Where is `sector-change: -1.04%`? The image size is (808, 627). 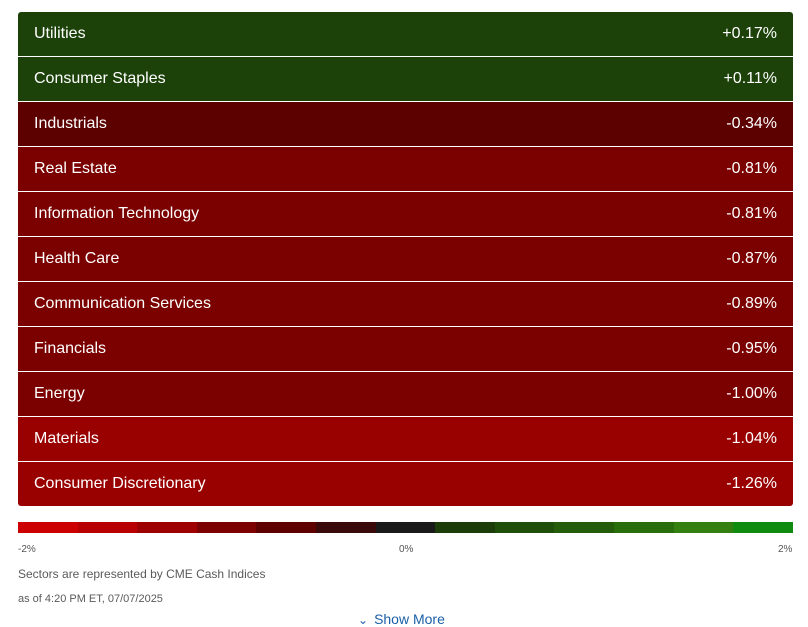
sector-change: -1.04% is located at coordinates (751, 438).